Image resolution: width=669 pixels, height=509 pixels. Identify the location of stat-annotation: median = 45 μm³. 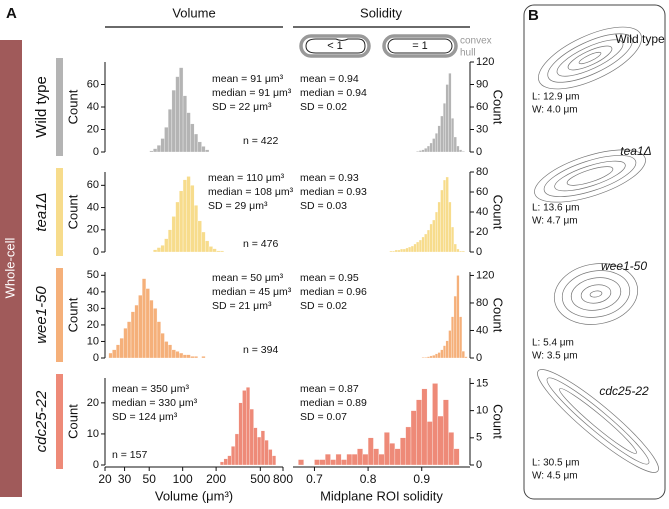
(252, 292).